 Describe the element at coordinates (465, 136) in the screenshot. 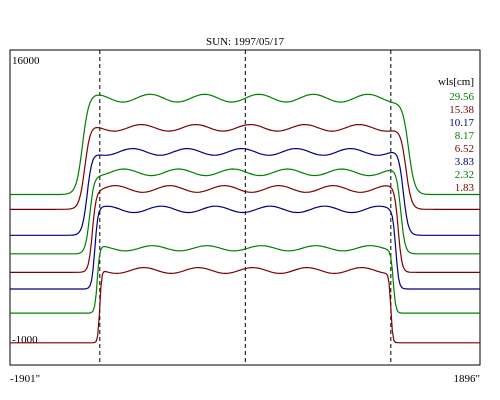

I see `legend-entry-3: 8.17` at that location.